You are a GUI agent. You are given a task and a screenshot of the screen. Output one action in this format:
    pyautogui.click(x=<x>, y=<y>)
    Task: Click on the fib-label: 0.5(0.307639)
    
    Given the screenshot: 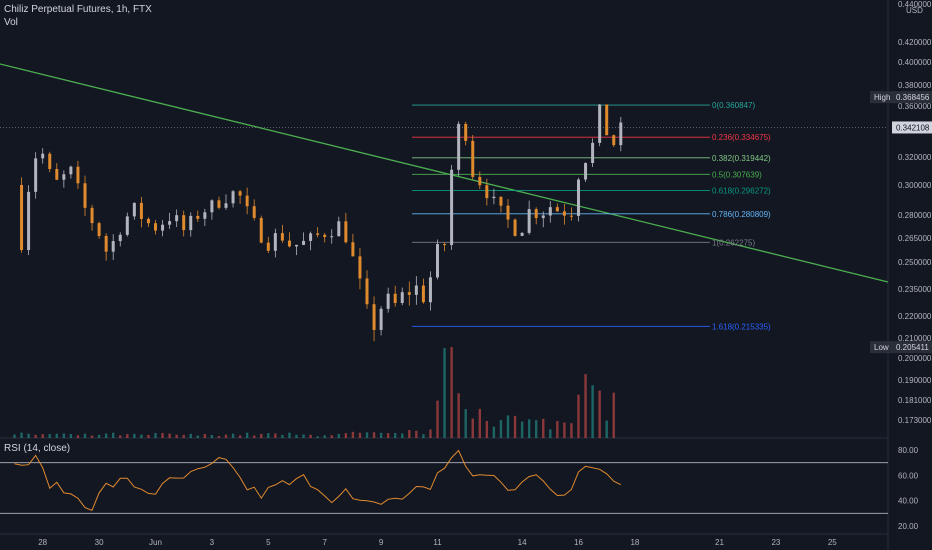 What is the action you would take?
    pyautogui.click(x=737, y=174)
    